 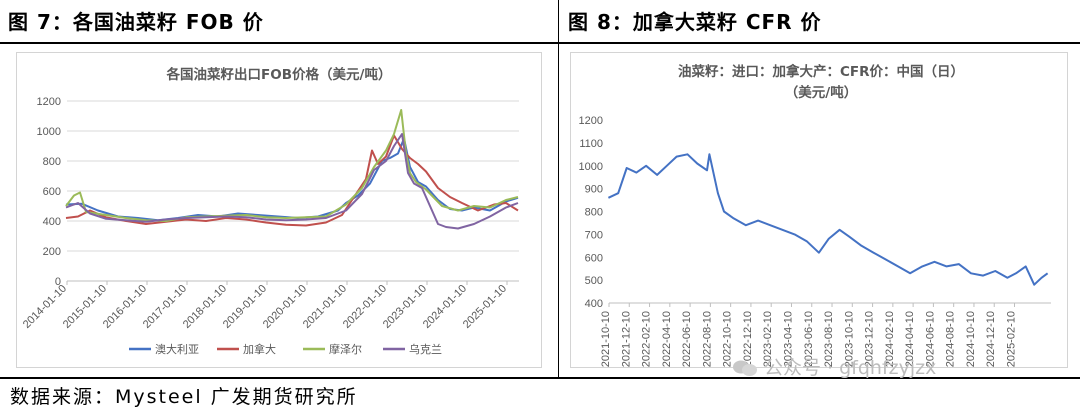 I want to click on panel-divider, so click(x=558, y=189).